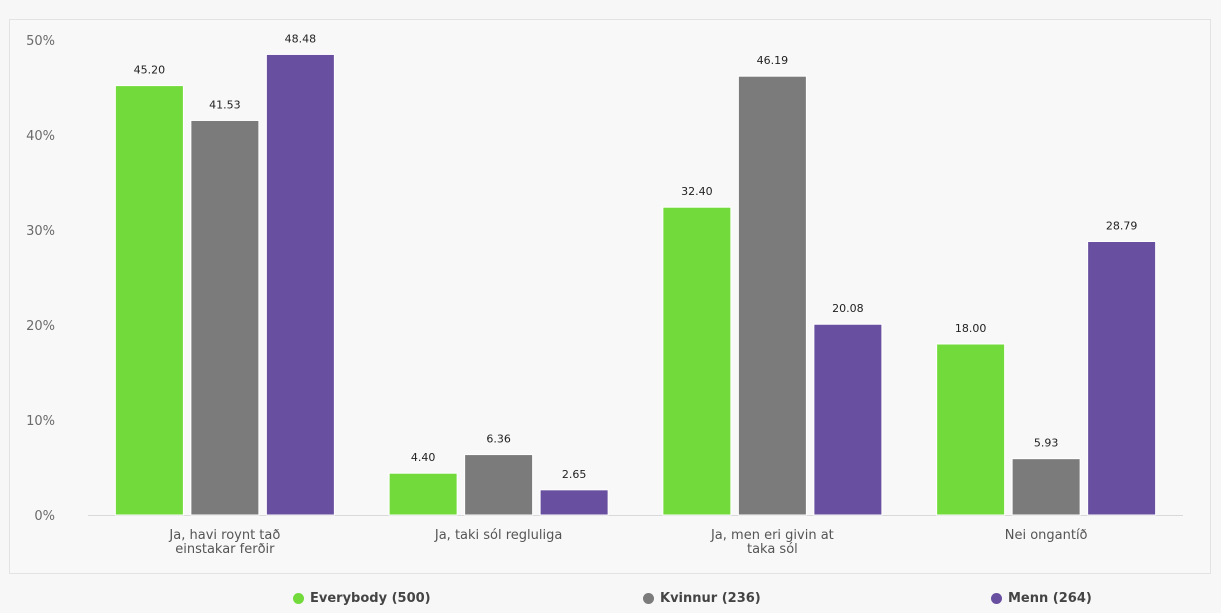 The height and width of the screenshot is (613, 1221). I want to click on x-tick-label: einstakar ferðir, so click(225, 549).